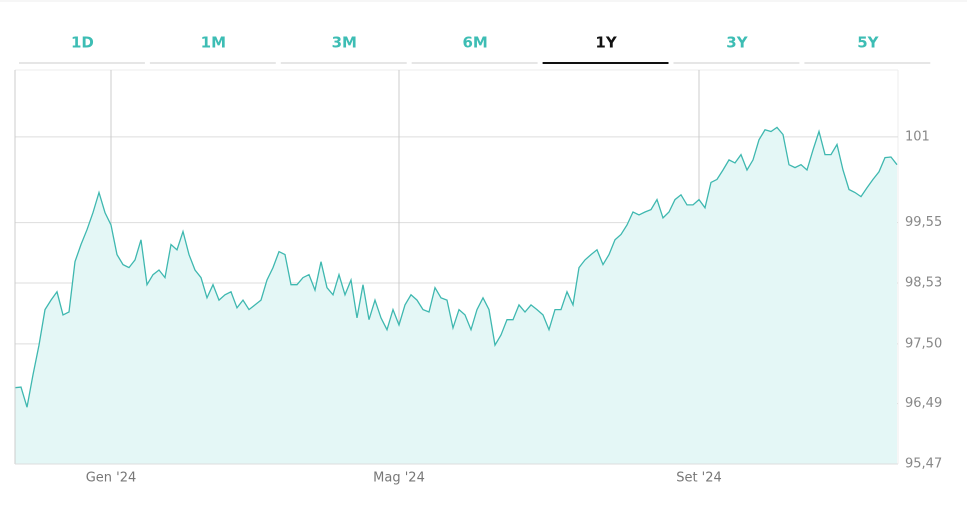 The height and width of the screenshot is (526, 967). I want to click on tab: 1D, so click(82, 43).